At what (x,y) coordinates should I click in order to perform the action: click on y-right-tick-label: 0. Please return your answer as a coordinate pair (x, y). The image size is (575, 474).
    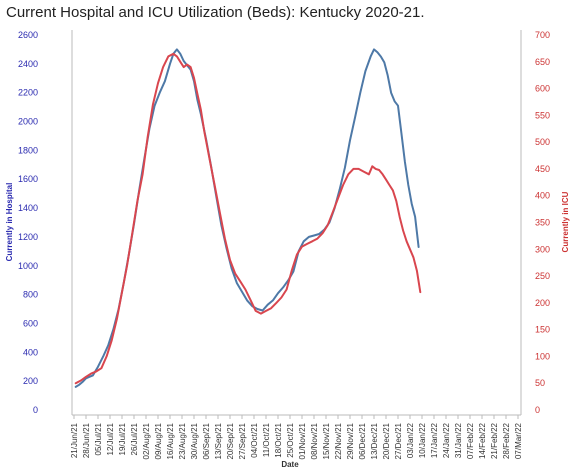
    Looking at the image, I should click on (537, 410).